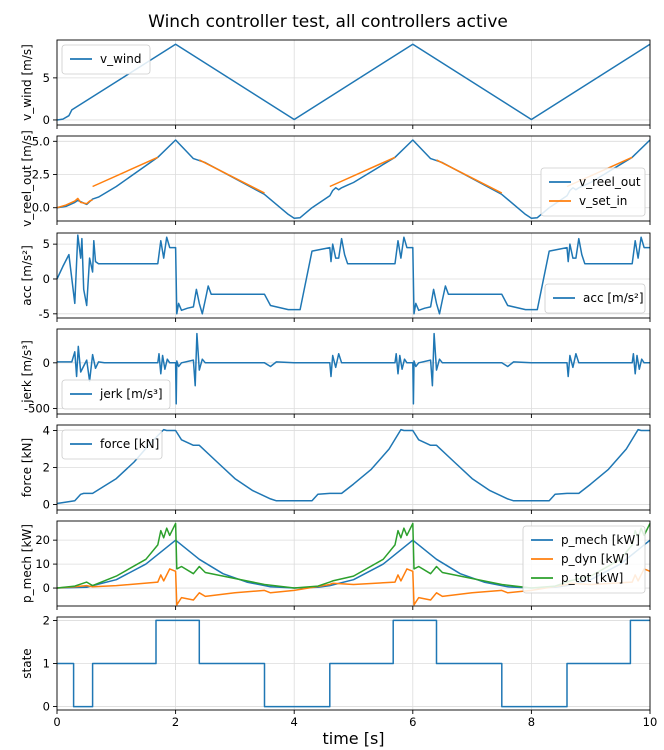 The image size is (664, 750). I want to click on y-tick-label: 1, so click(46, 664).